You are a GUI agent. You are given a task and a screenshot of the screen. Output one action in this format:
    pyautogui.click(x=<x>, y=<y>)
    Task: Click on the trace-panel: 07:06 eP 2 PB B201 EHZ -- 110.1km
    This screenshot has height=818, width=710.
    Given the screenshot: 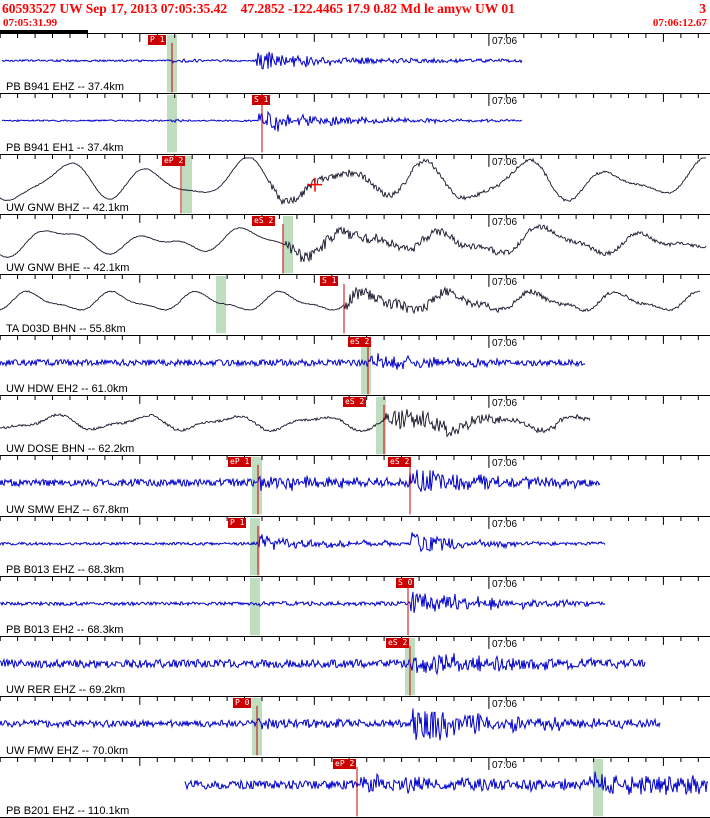 What is the action you would take?
    pyautogui.click(x=355, y=787)
    